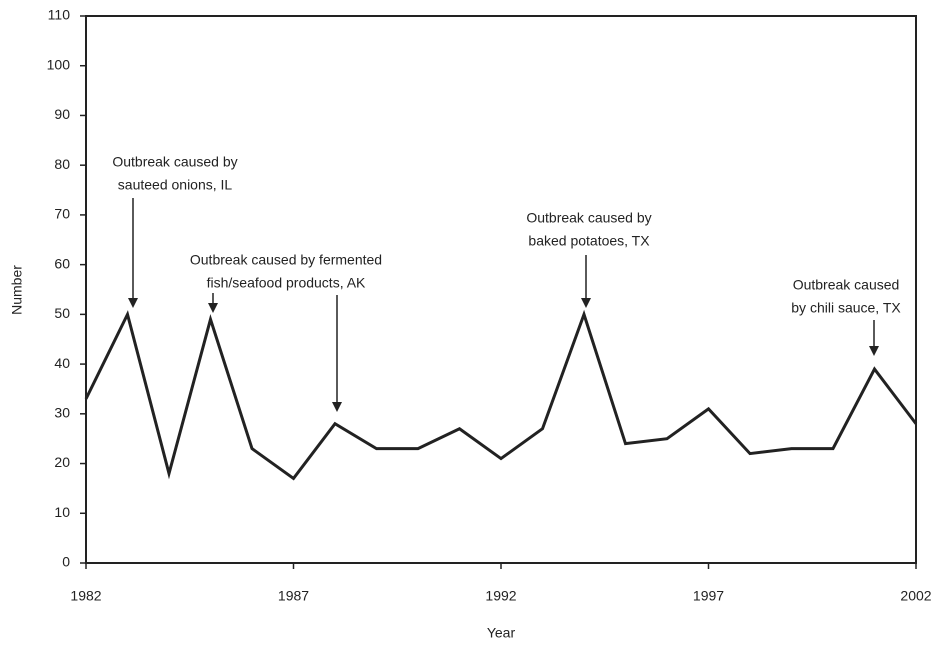 The height and width of the screenshot is (650, 940). What do you see at coordinates (62, 114) in the screenshot?
I see `y-tick-label: 90` at bounding box center [62, 114].